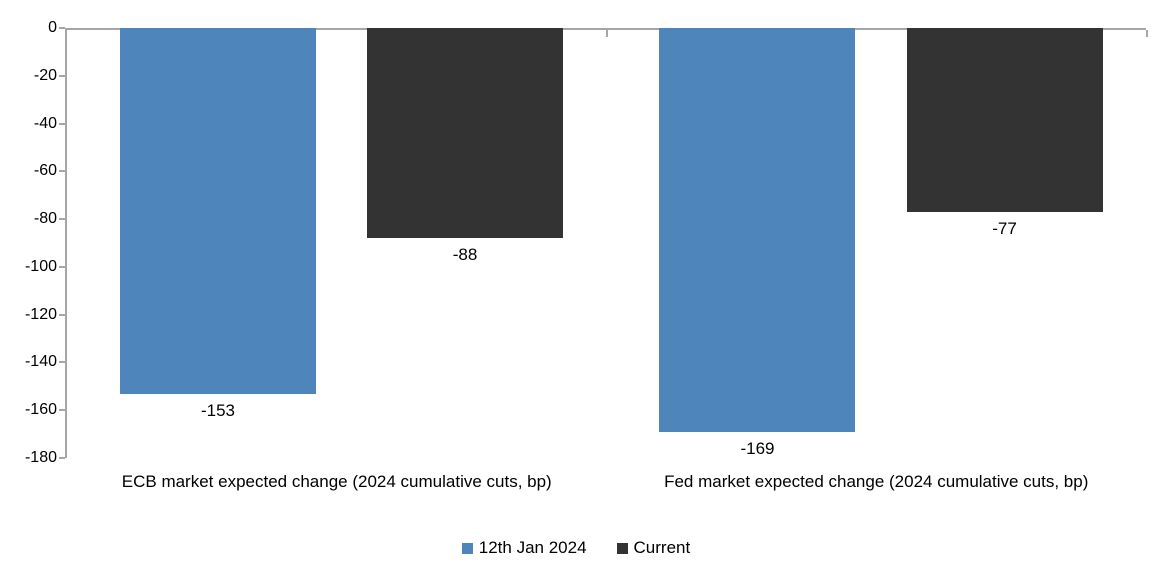  Describe the element at coordinates (532, 547) in the screenshot. I see `legend-label: 12th Jan 2024` at that location.